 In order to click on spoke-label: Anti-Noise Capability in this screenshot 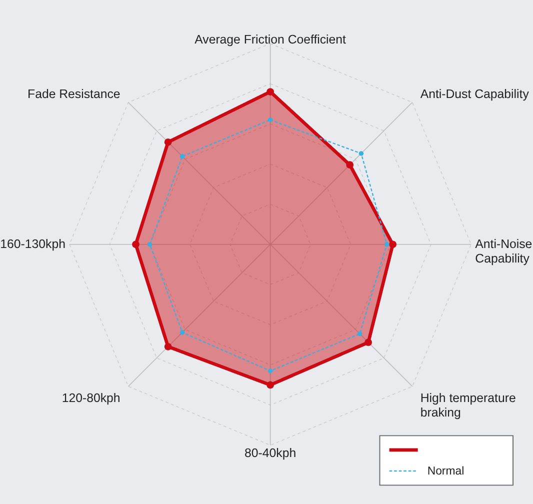, I will do `click(503, 251)`.